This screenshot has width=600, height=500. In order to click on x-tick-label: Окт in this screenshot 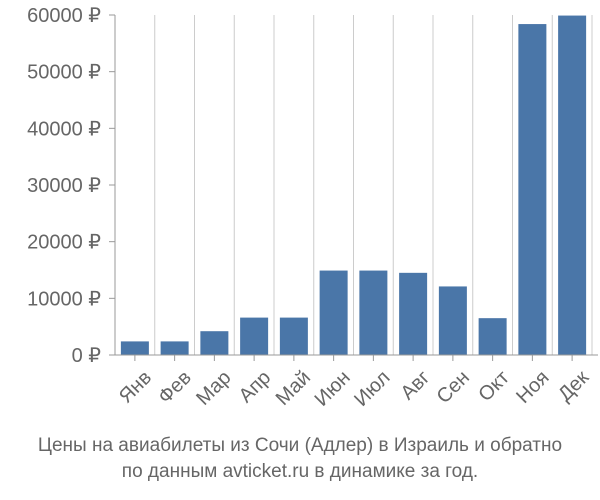, I will do `click(493, 386)`.